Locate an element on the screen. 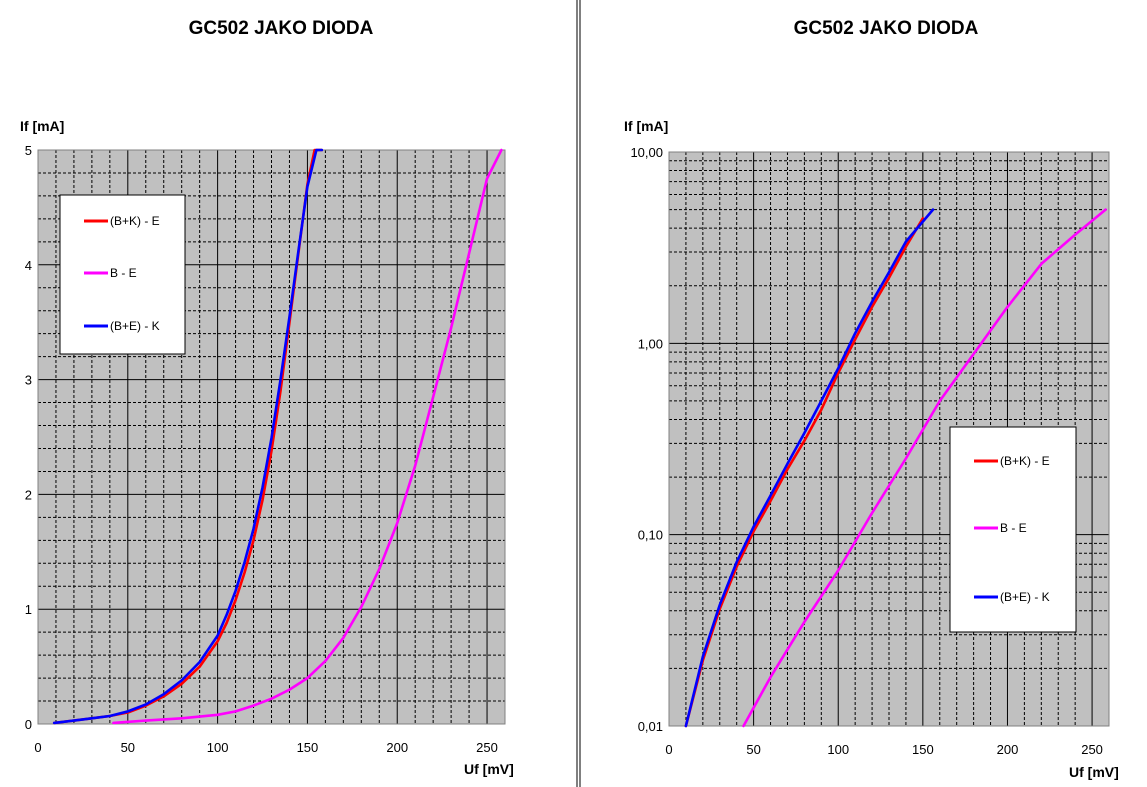 The image size is (1147, 787). y-tick-label: 0,10 is located at coordinates (650, 535).